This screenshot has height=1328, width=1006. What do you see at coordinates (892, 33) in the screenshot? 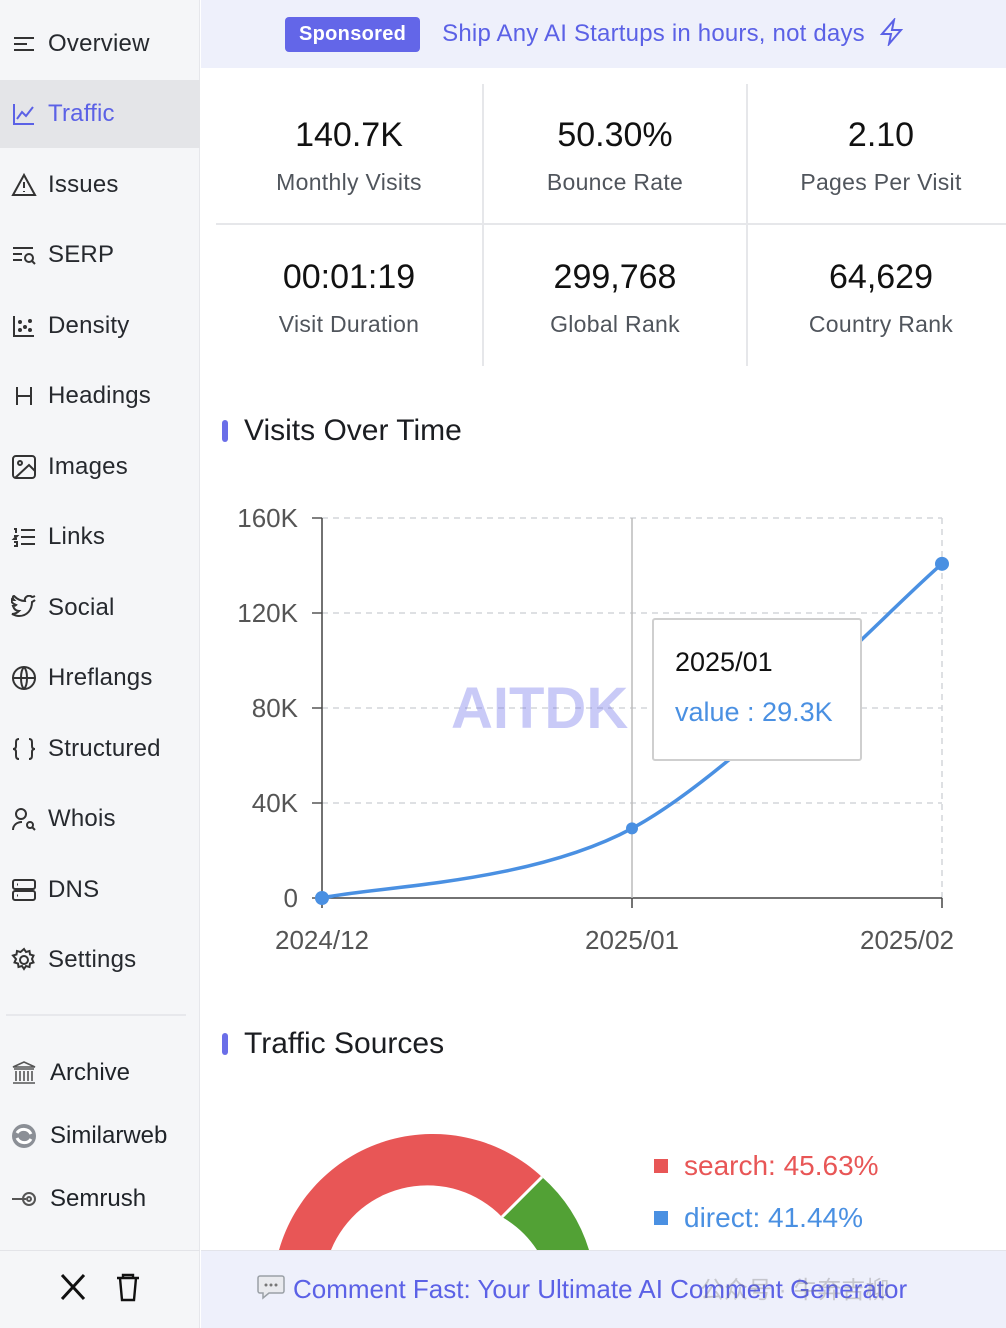
I see `lightning-icon` at bounding box center [892, 33].